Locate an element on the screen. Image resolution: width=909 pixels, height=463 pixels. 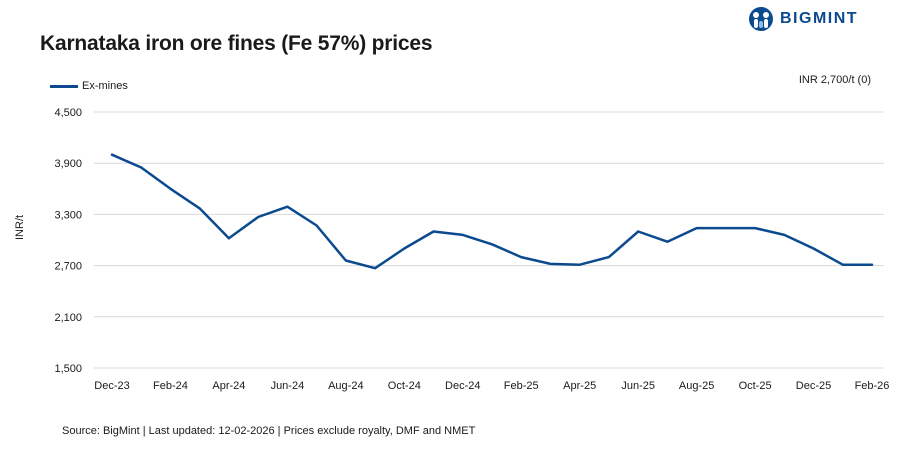
legend-label: Ex-mines is located at coordinates (105, 86).